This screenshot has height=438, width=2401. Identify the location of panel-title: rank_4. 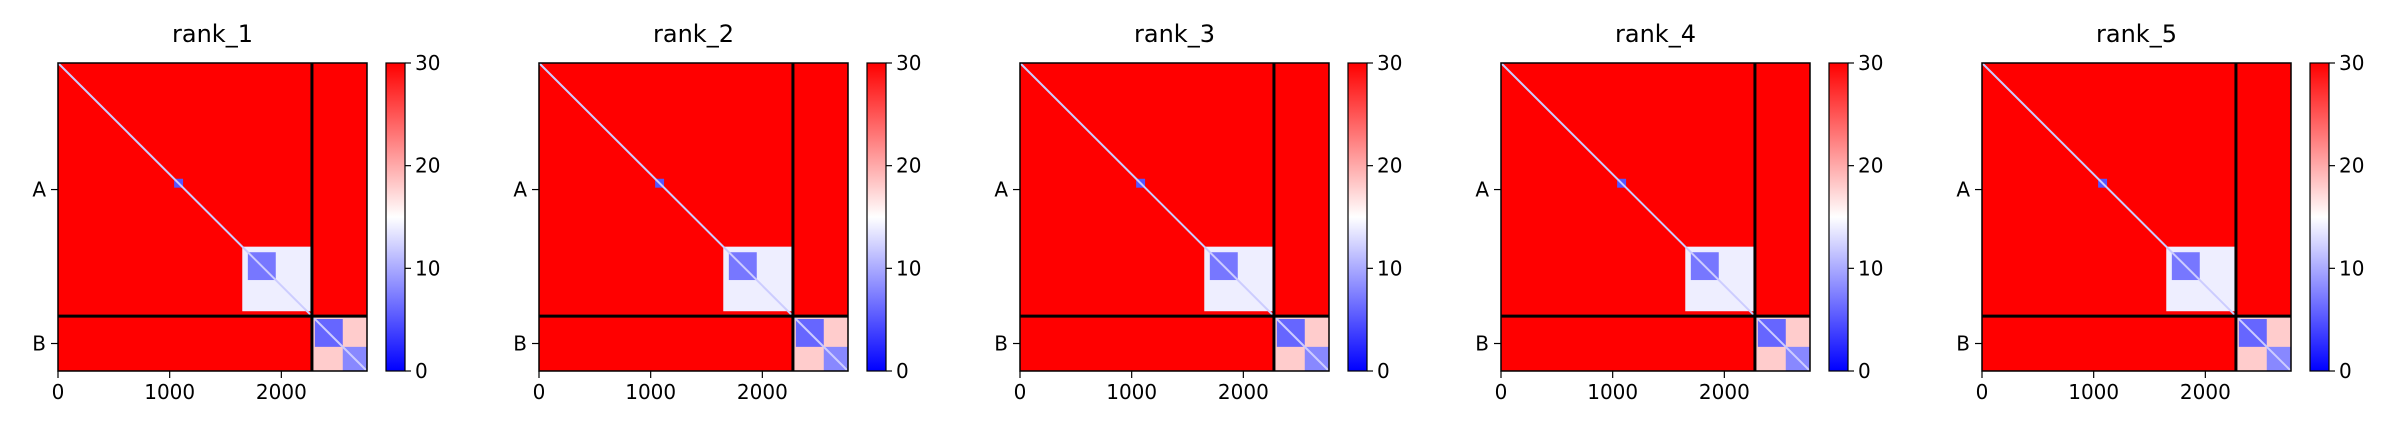
(1655, 34).